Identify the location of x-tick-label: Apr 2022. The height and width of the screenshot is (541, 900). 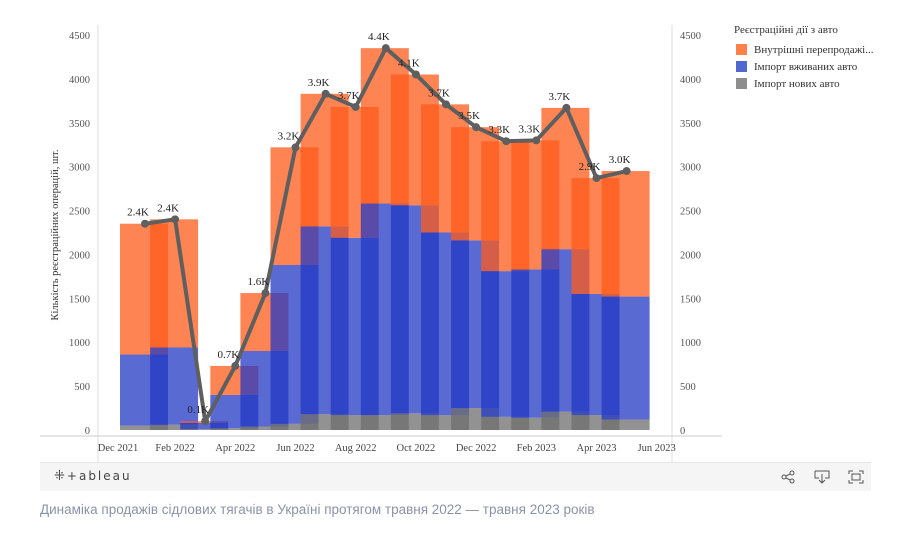
(235, 448).